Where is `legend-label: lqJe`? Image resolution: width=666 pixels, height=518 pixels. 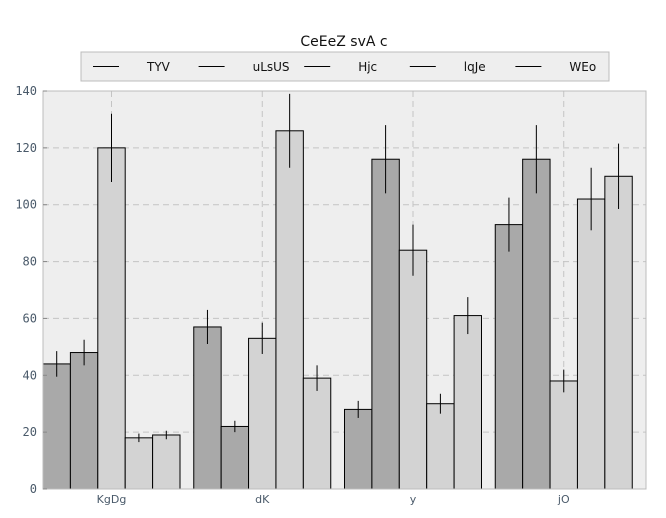
legend-label: lqJe is located at coordinates (475, 67).